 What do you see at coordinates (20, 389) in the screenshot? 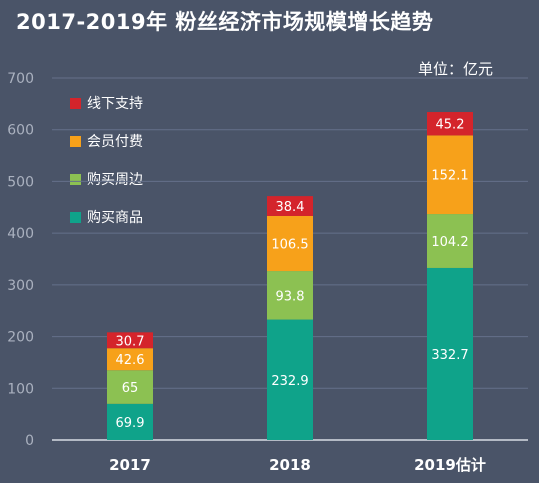
I see `y-tick-label: 100` at bounding box center [20, 389].